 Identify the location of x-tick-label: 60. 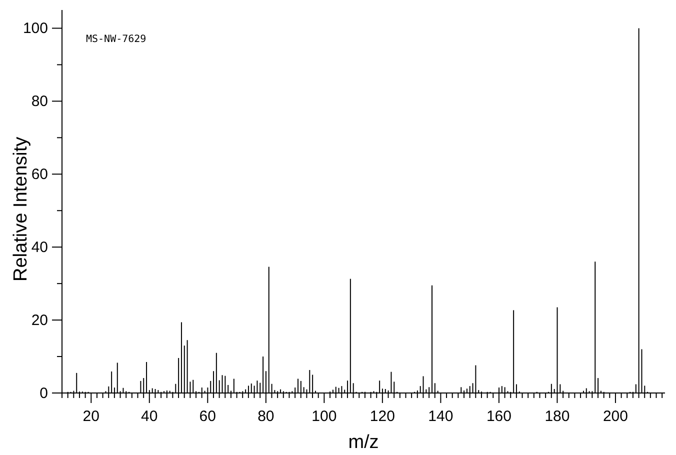
(207, 416).